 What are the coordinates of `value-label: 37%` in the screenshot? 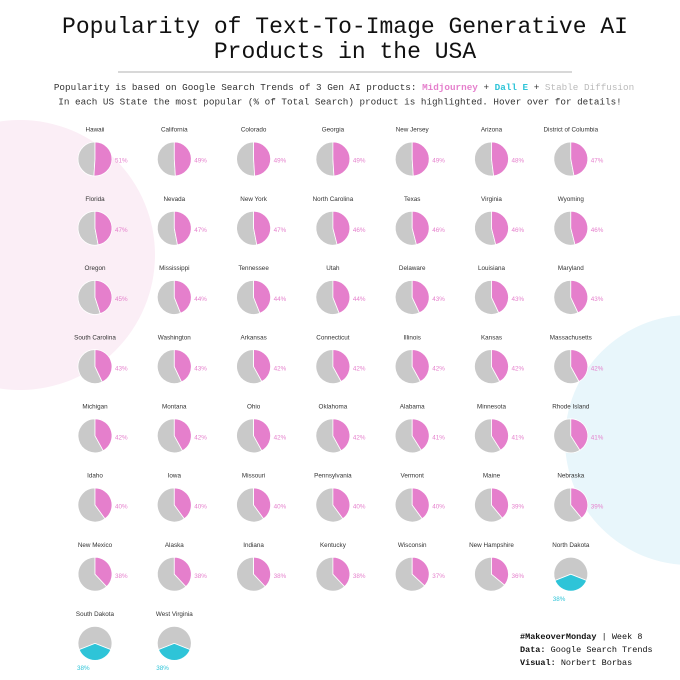 It's located at (438, 576).